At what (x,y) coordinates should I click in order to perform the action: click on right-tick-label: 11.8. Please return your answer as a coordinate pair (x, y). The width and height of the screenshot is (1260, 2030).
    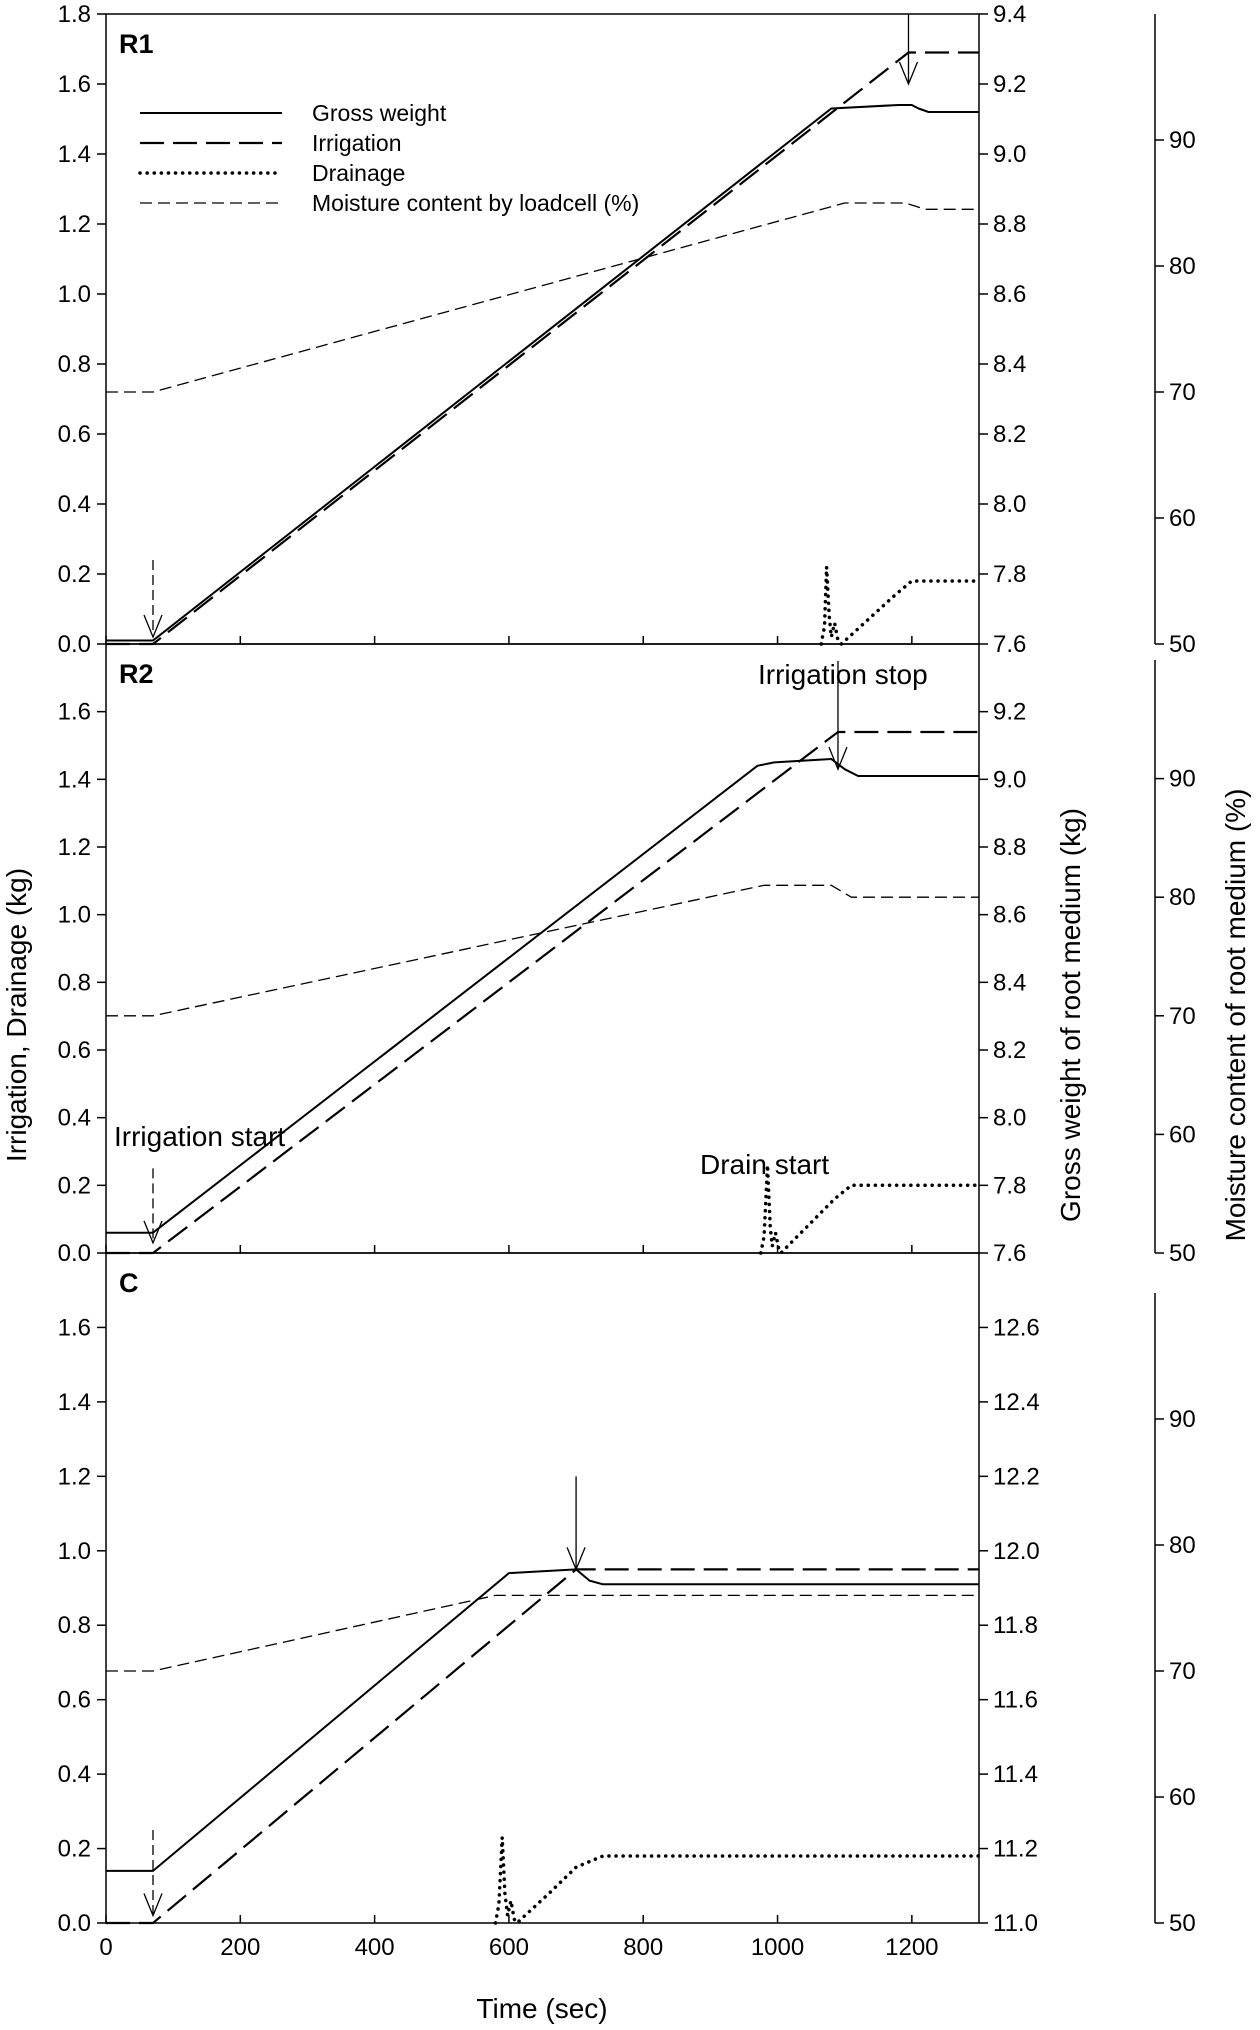
    Looking at the image, I should click on (1015, 1625).